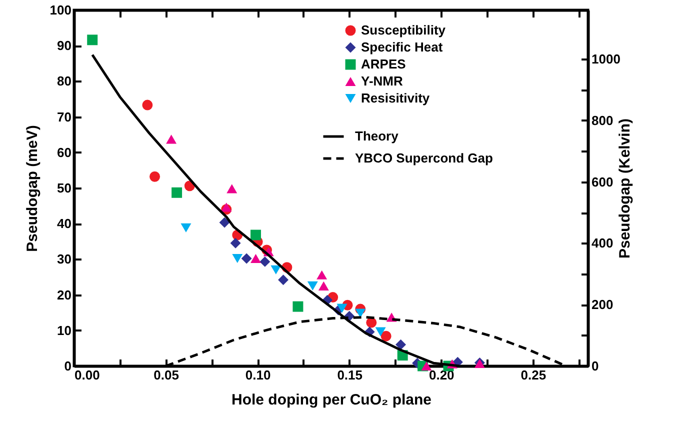  Describe the element at coordinates (64, 116) in the screenshot. I see `y-tick-label: 70` at that location.